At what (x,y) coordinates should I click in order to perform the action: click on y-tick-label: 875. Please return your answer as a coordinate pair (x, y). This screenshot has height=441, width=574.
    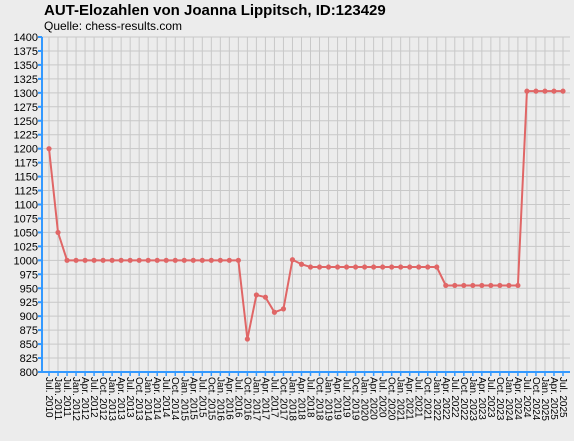
    Looking at the image, I should click on (29, 331).